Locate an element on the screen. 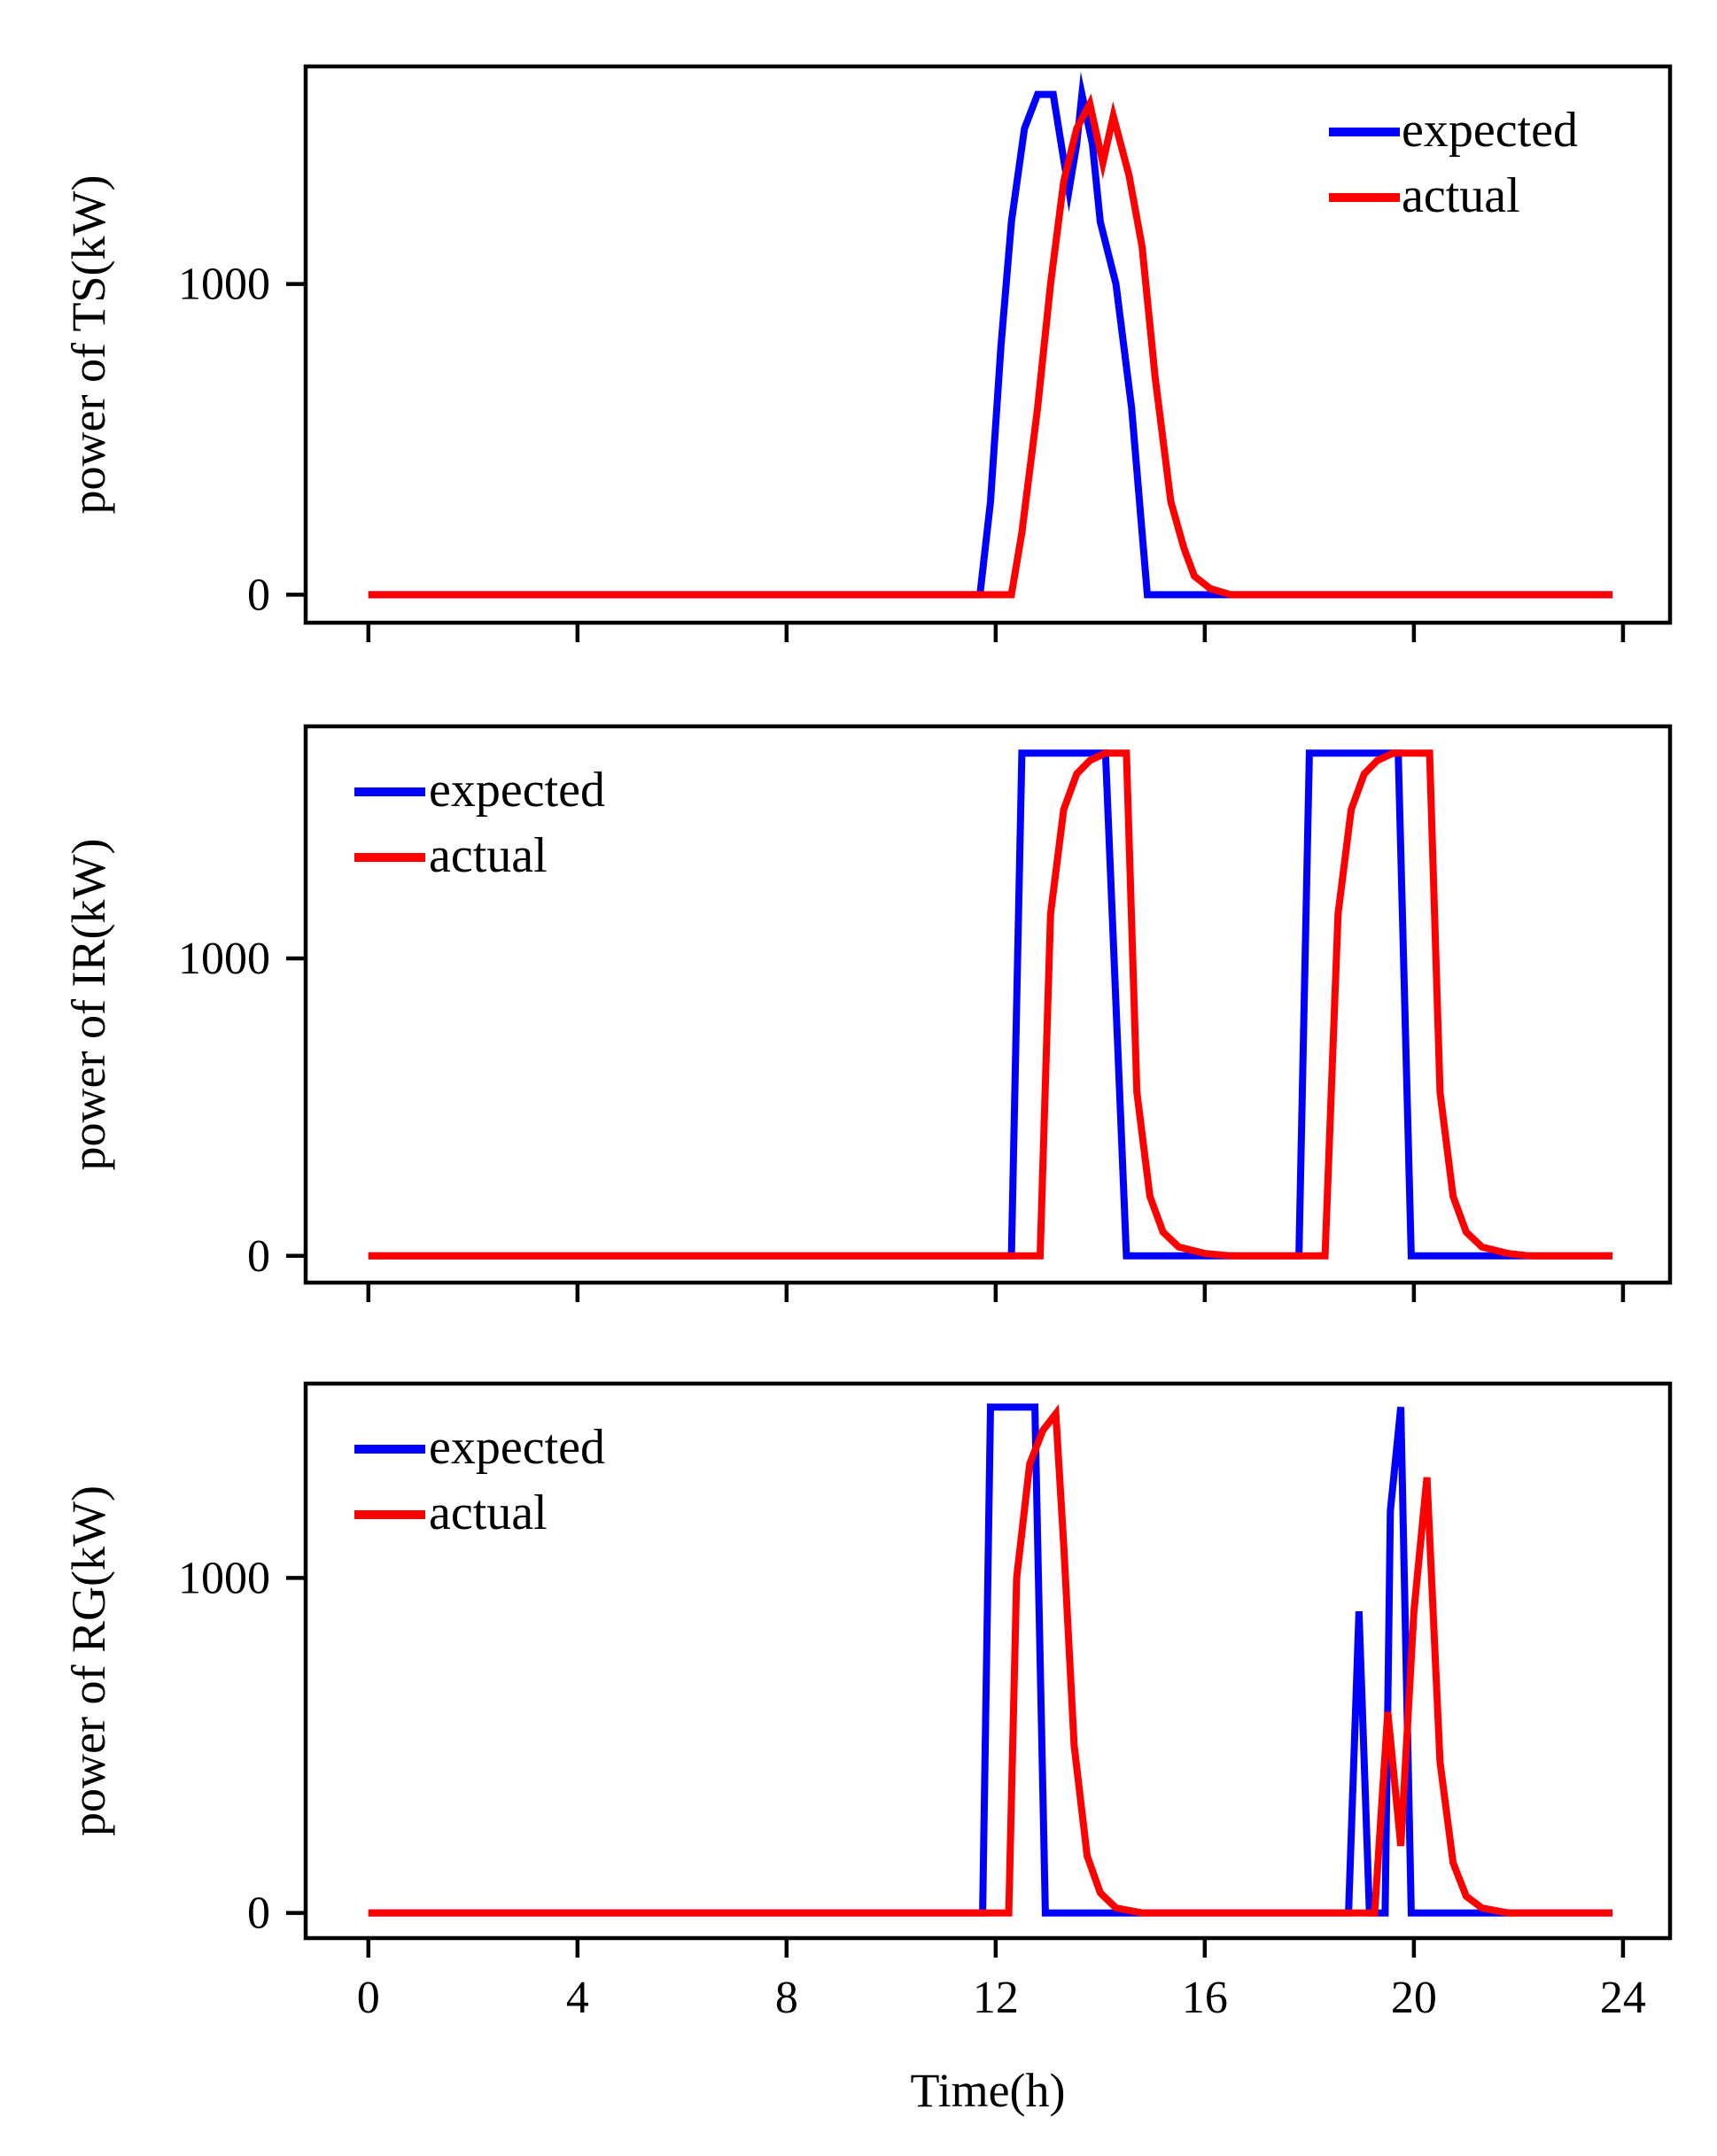  x-tick-label: 4 is located at coordinates (577, 1998).